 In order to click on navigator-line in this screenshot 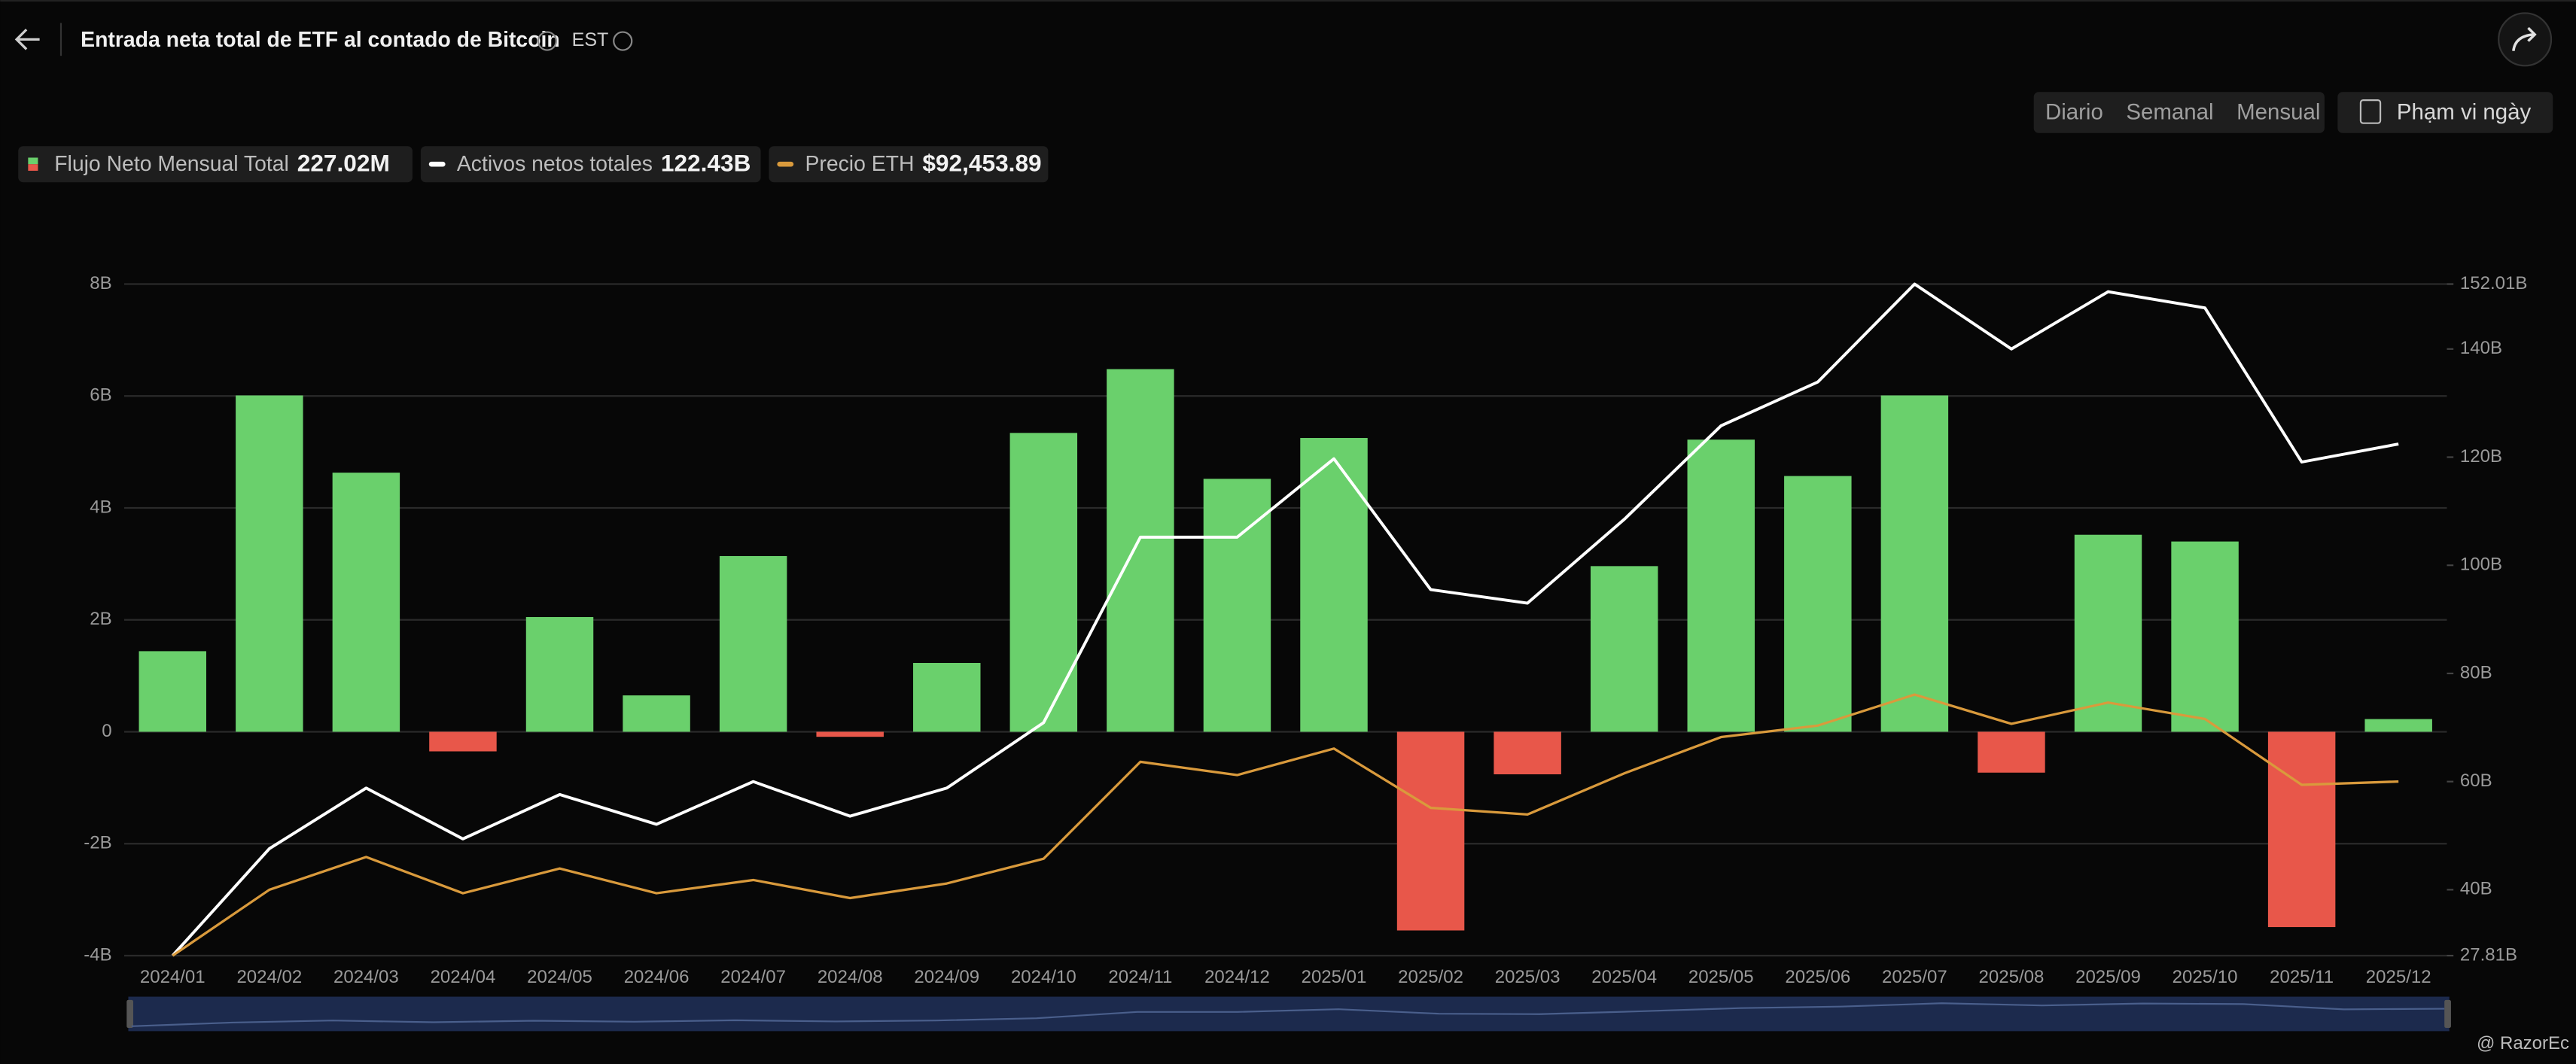, I will do `click(1288, 1014)`.